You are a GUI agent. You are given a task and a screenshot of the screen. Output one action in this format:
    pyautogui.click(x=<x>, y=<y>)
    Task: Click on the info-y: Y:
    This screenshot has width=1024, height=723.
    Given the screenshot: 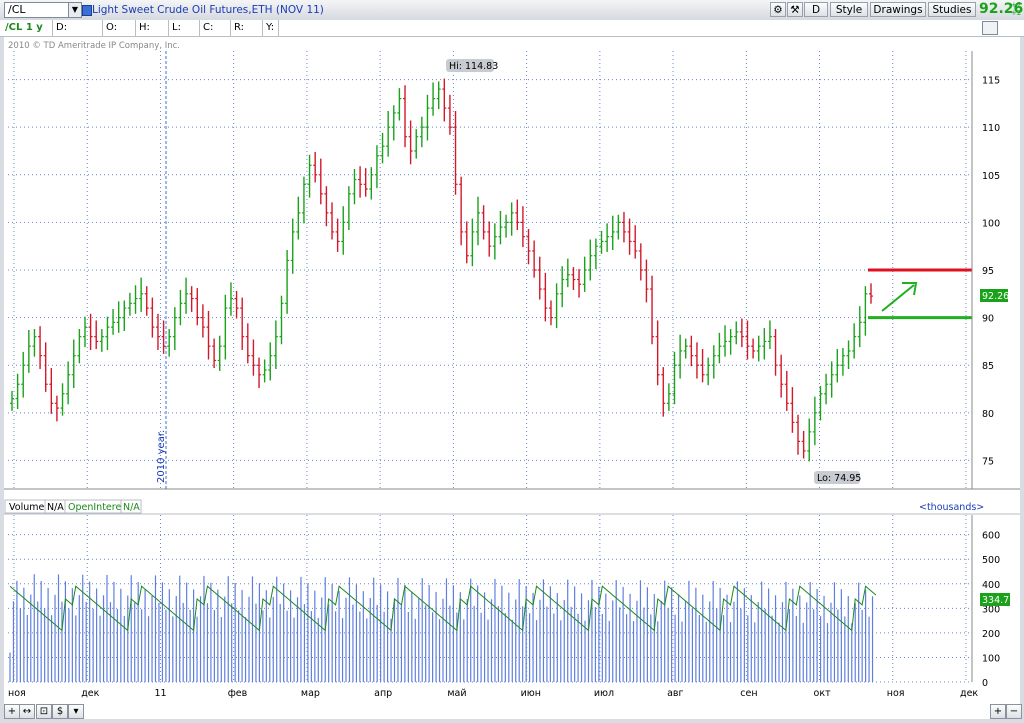 What is the action you would take?
    pyautogui.click(x=271, y=28)
    